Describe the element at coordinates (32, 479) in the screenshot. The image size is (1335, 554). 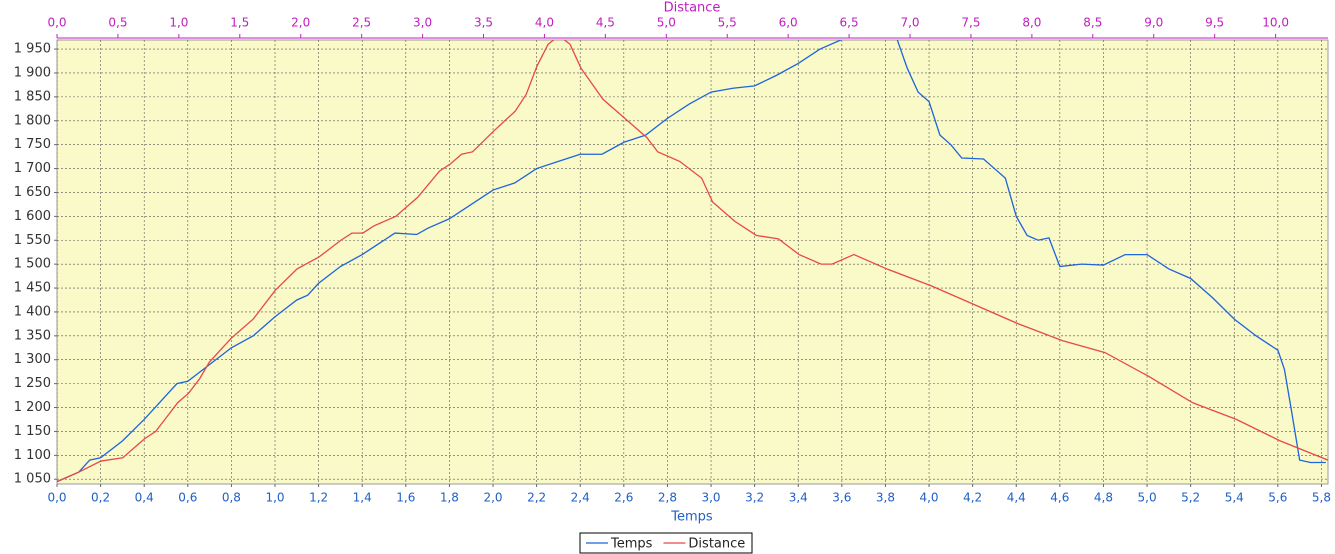
I see `y-tick-label: 1 050` at that location.